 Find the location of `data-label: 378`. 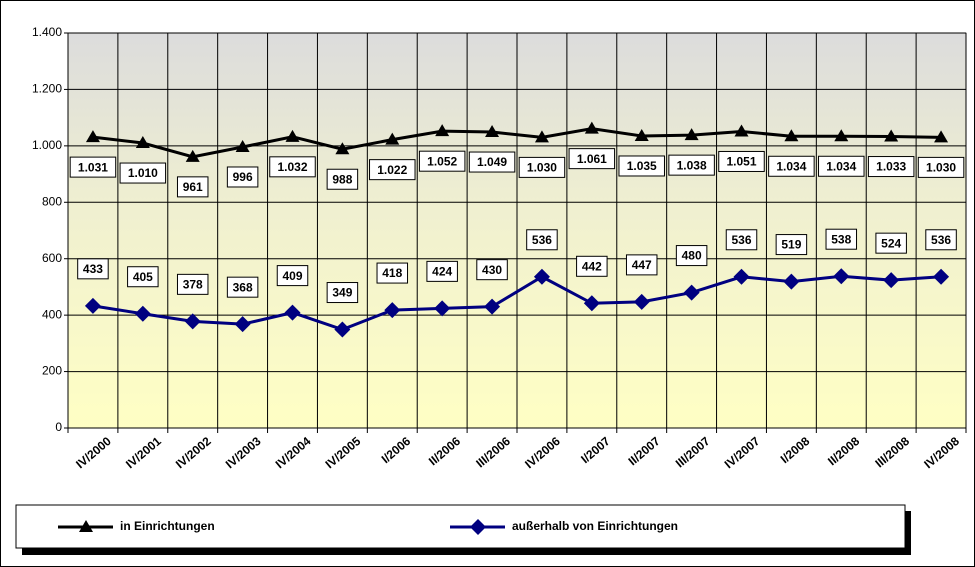

data-label: 378 is located at coordinates (193, 285).